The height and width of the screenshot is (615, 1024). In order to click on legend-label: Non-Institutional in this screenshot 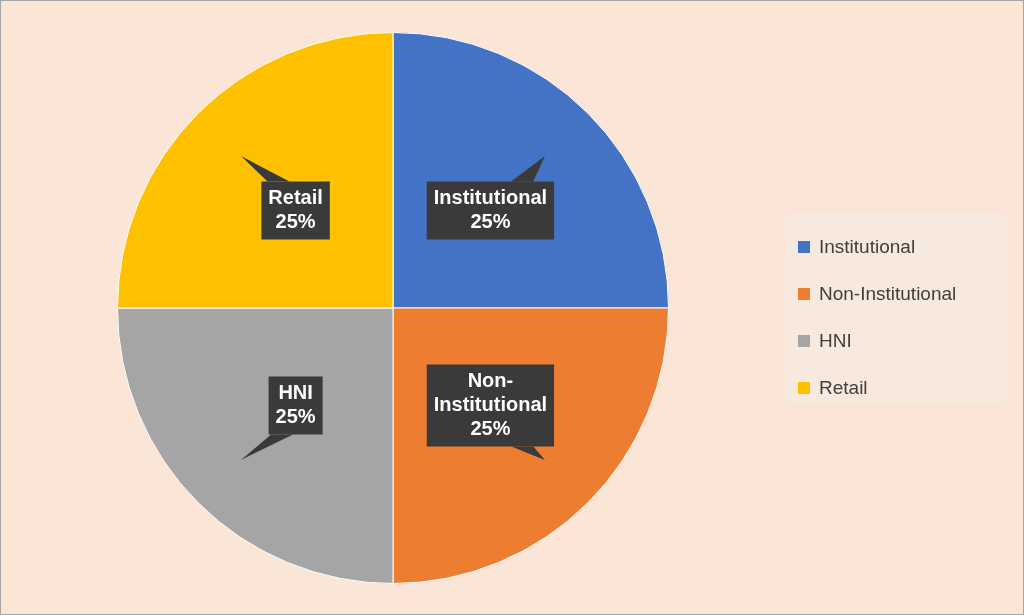, I will do `click(888, 293)`.